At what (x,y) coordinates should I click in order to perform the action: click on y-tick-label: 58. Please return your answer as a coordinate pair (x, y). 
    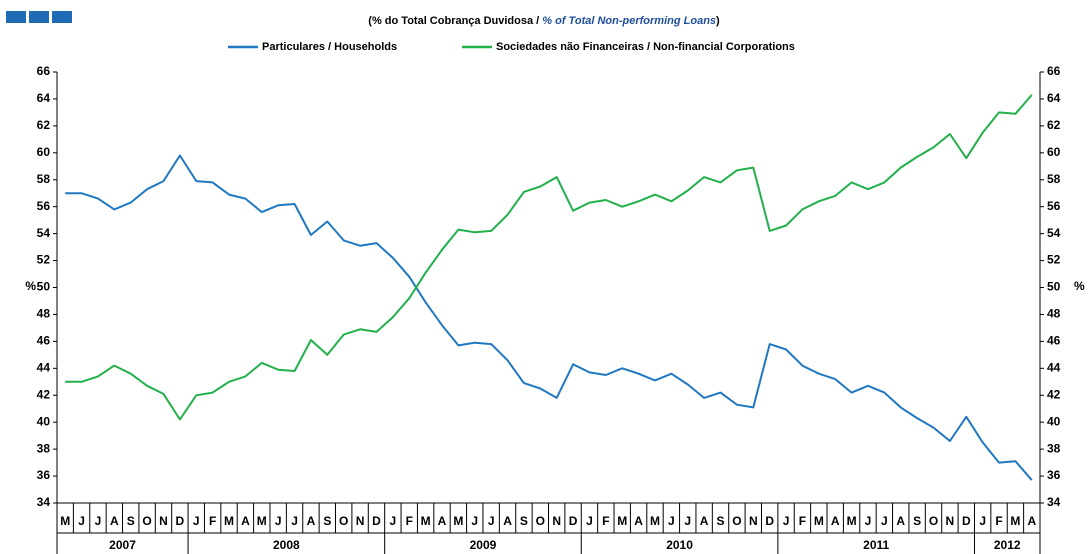
    Looking at the image, I should click on (44, 179).